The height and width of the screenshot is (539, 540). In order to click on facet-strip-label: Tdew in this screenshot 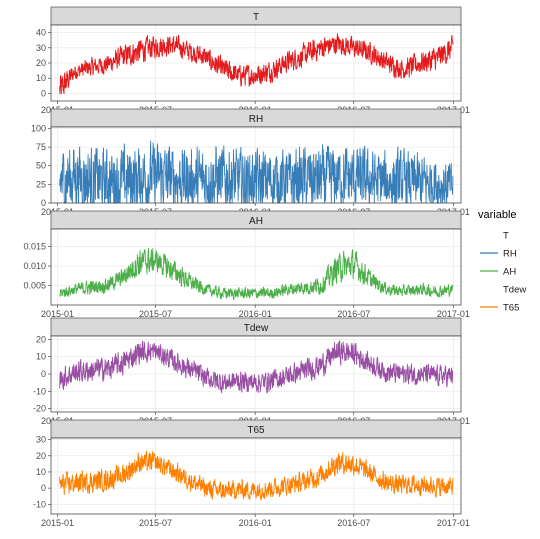, I will do `click(256, 328)`.